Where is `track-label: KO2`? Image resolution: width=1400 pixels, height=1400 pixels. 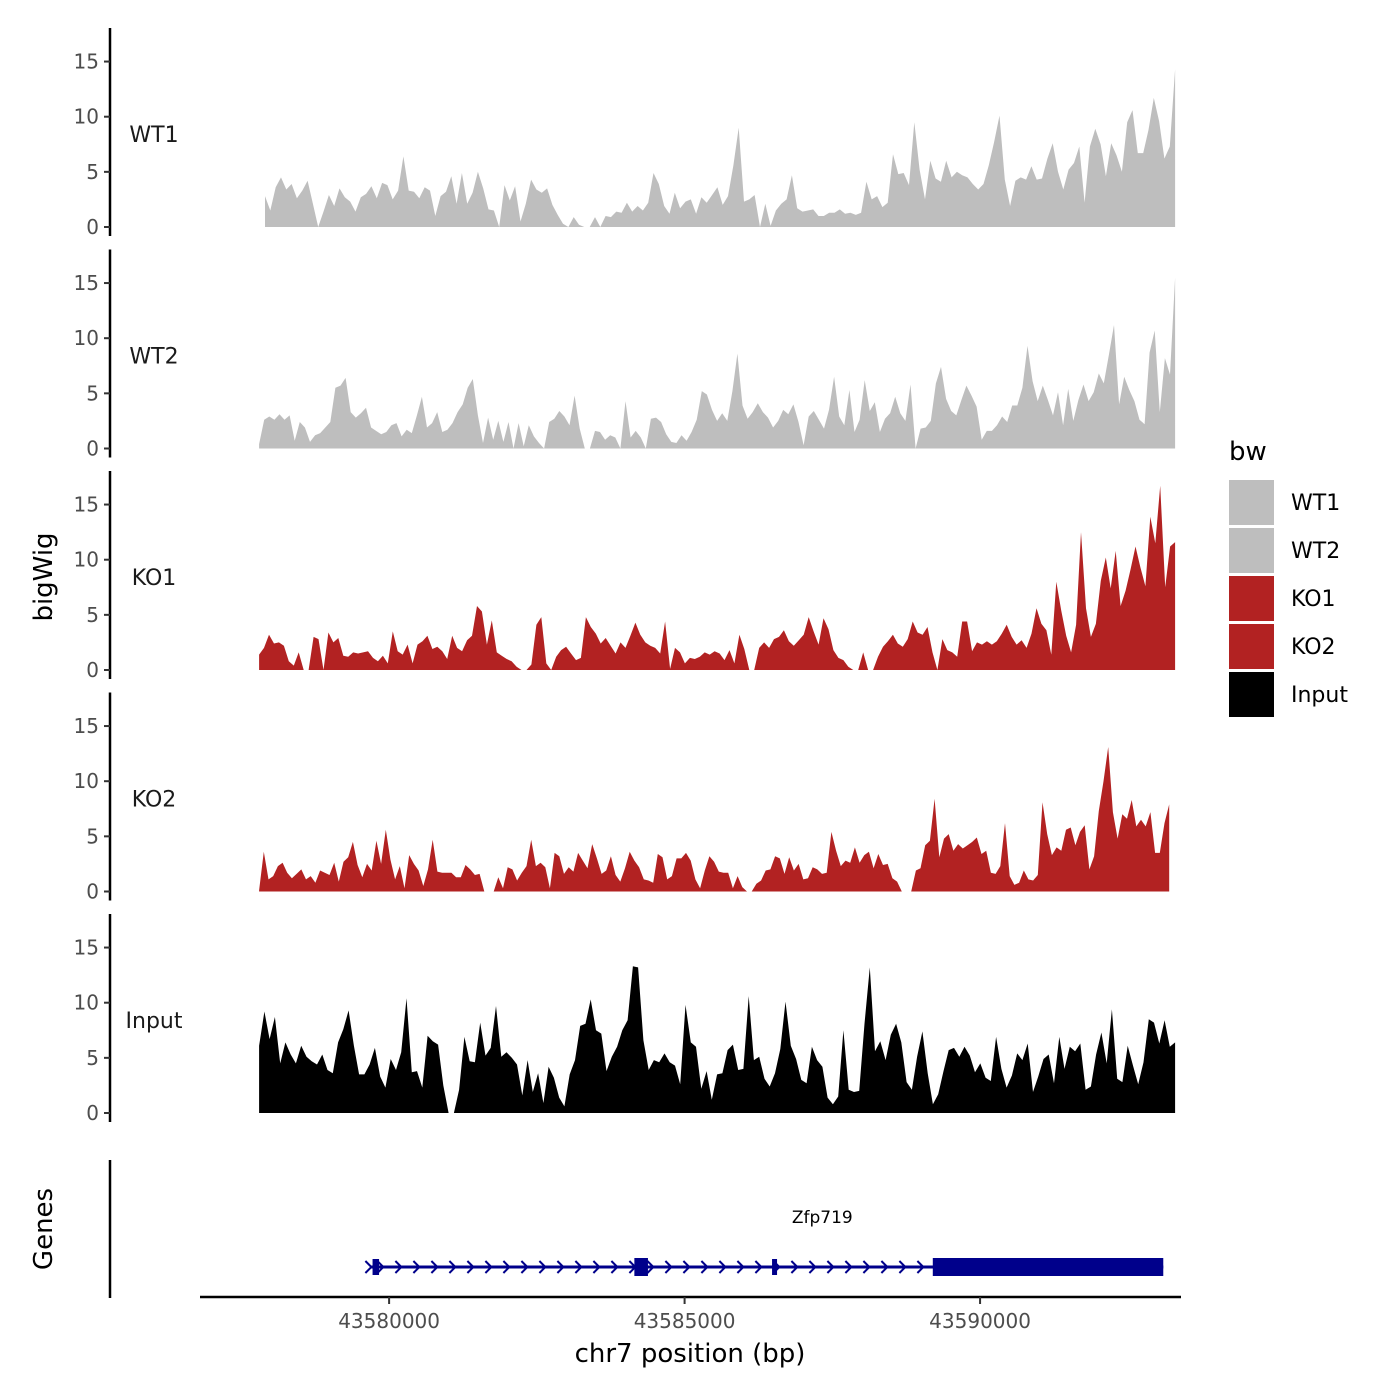
track-label: KO2 is located at coordinates (154, 800).